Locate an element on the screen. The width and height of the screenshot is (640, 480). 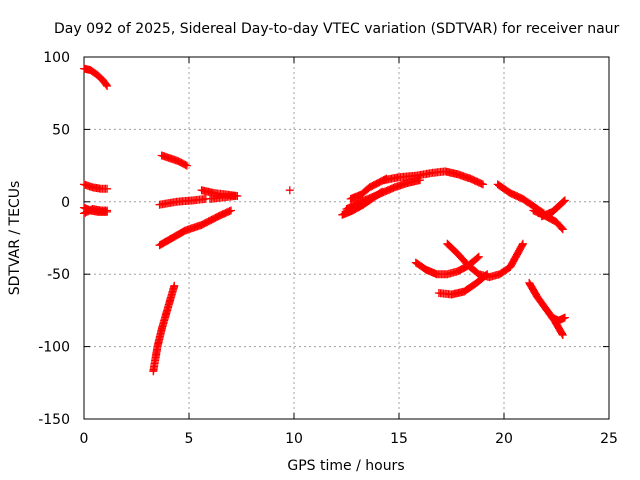
y-tick-label: 100 is located at coordinates (56, 58).